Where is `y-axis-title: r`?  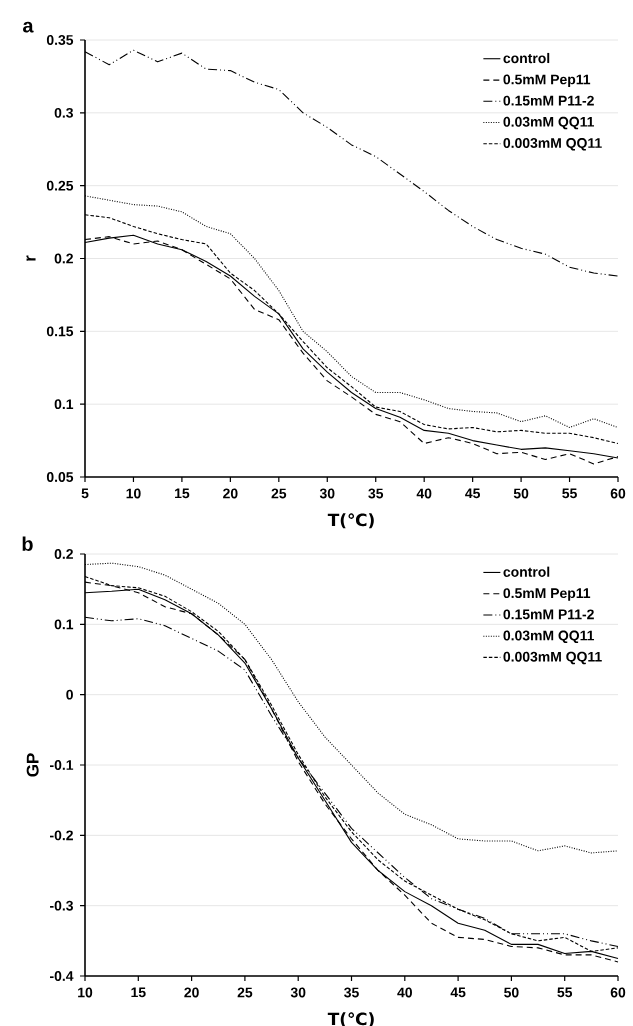 y-axis-title: r is located at coordinates (31, 258).